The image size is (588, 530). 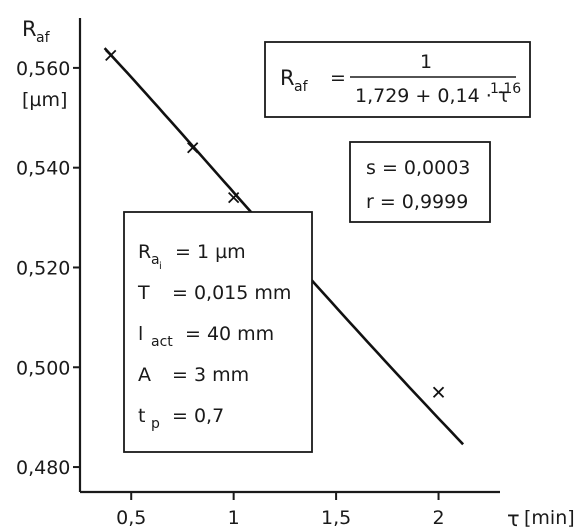 What do you see at coordinates (155, 260) in the screenshot?
I see `condition-subscript: a` at bounding box center [155, 260].